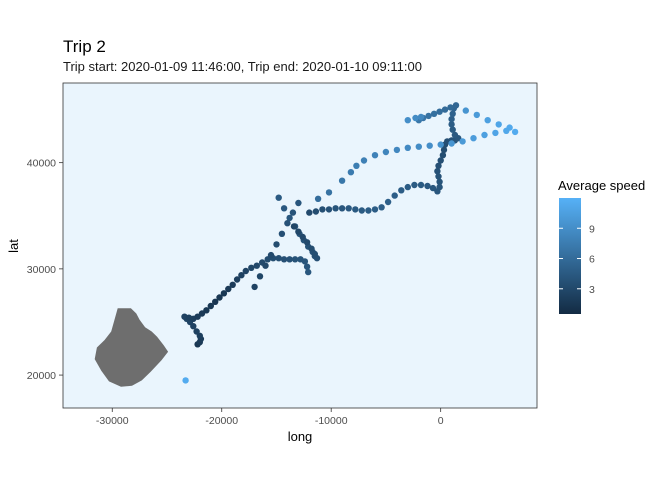 The image size is (672, 480). I want to click on y-axis-ticks: 20000 30000 40000, so click(45, 270).